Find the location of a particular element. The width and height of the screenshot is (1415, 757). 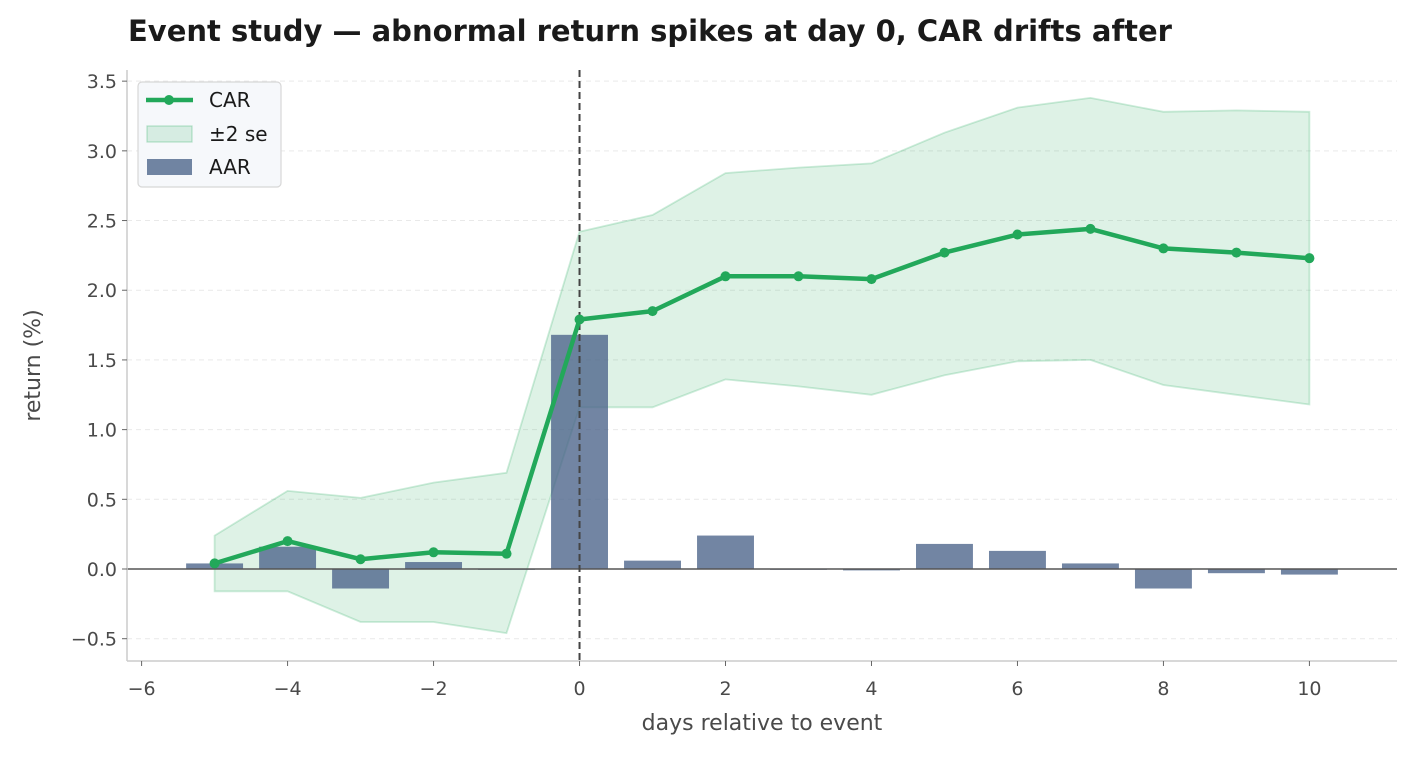

car-point-day--5 is located at coordinates (214, 563).